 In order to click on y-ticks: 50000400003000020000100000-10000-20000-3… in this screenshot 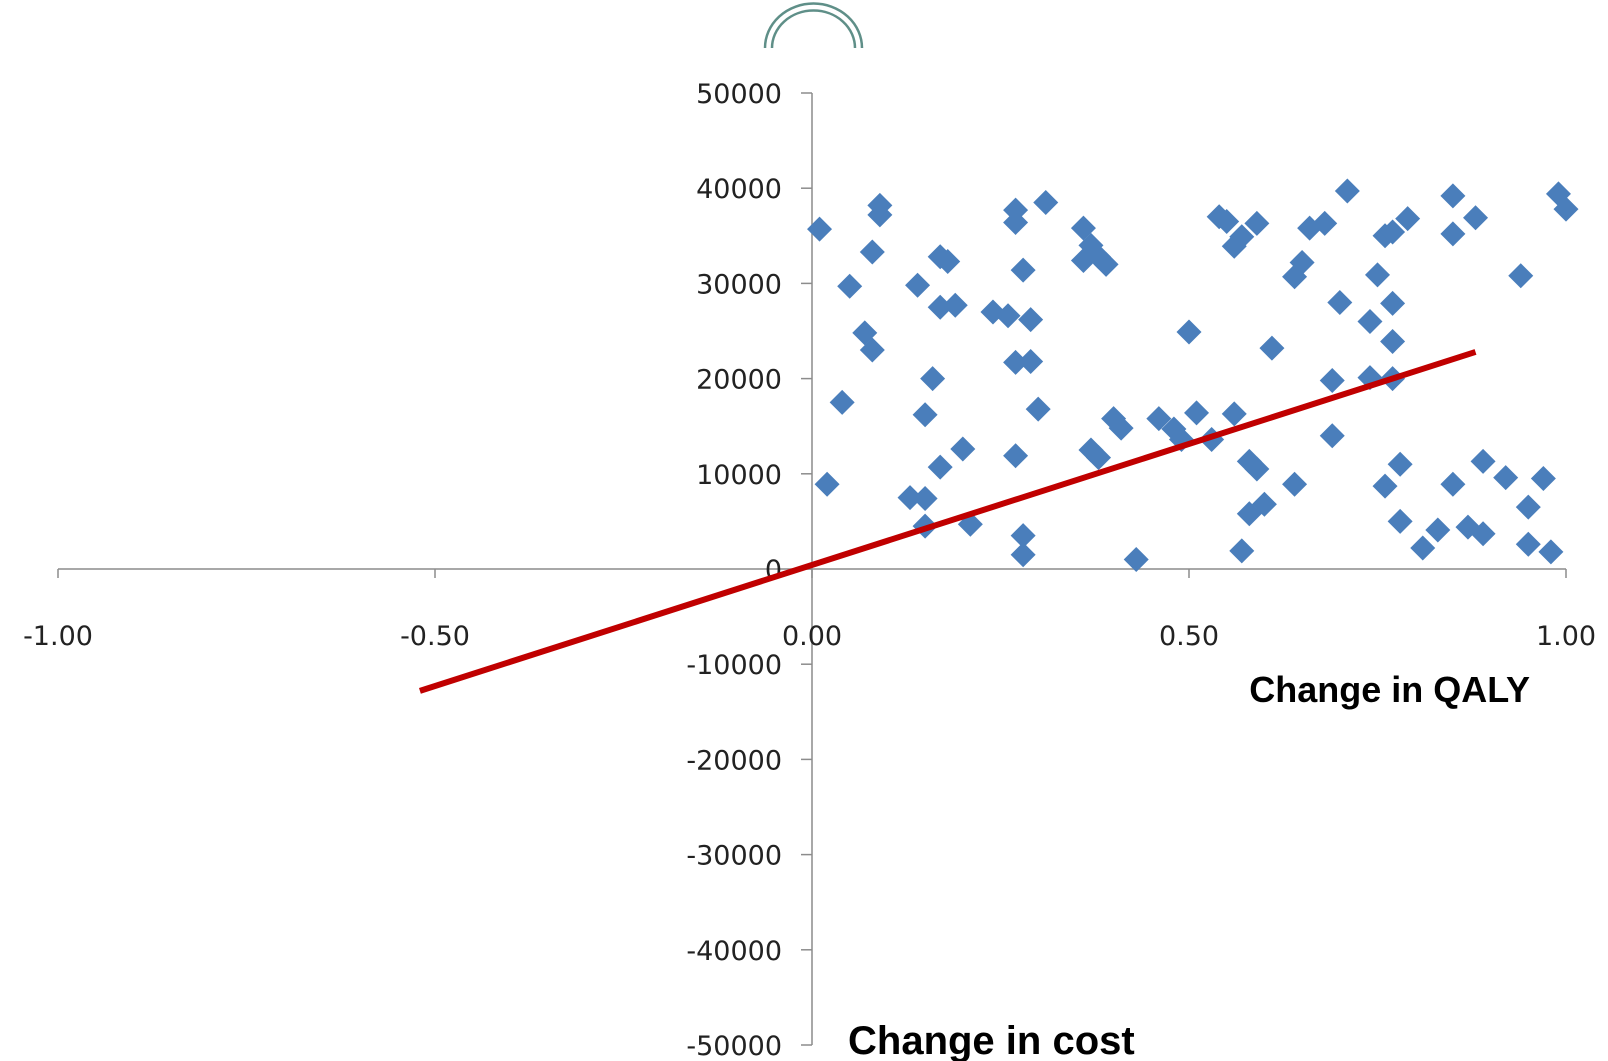, I will do `click(749, 570)`.